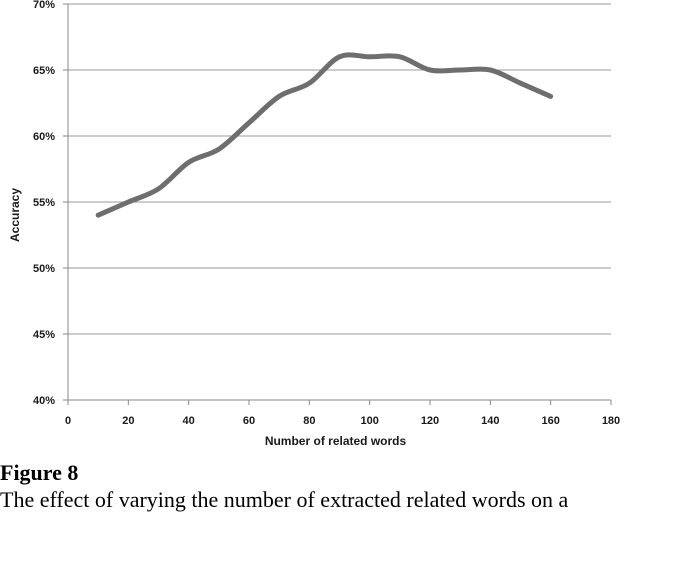 The height and width of the screenshot is (579, 699). I want to click on x-tick-label: 80, so click(309, 421).